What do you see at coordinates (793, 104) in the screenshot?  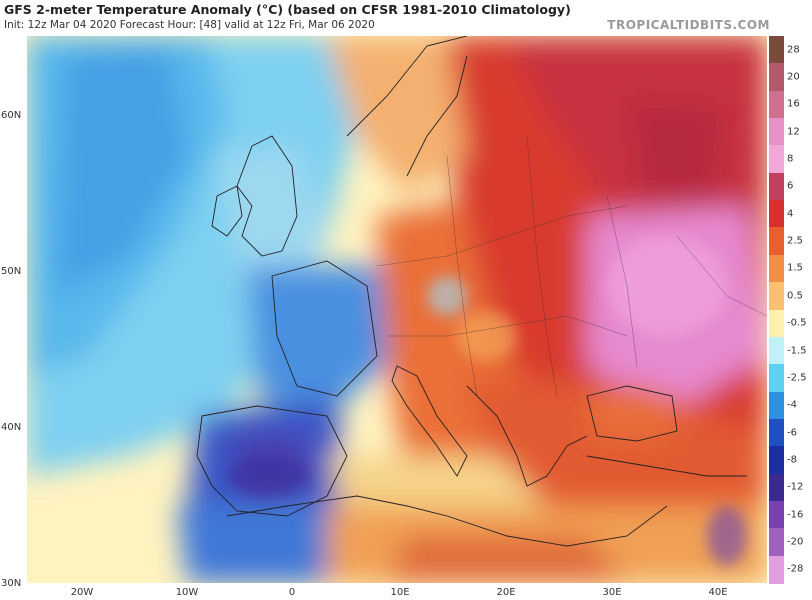 I see `colorbar-label: 16` at bounding box center [793, 104].